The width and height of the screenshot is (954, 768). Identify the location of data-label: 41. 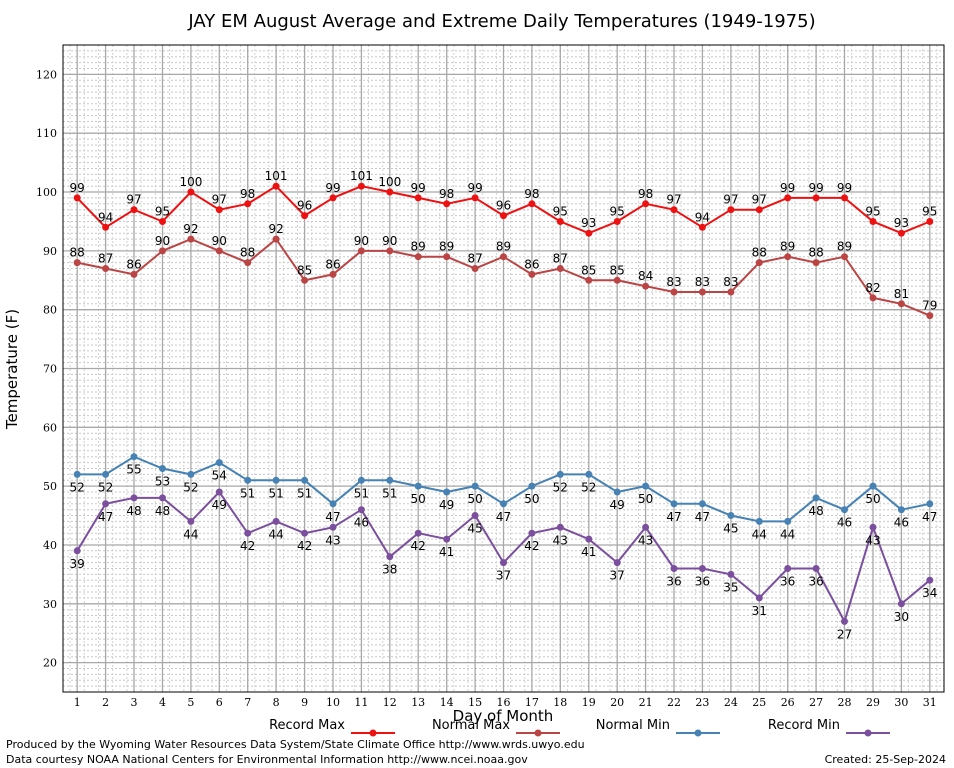
(446, 552).